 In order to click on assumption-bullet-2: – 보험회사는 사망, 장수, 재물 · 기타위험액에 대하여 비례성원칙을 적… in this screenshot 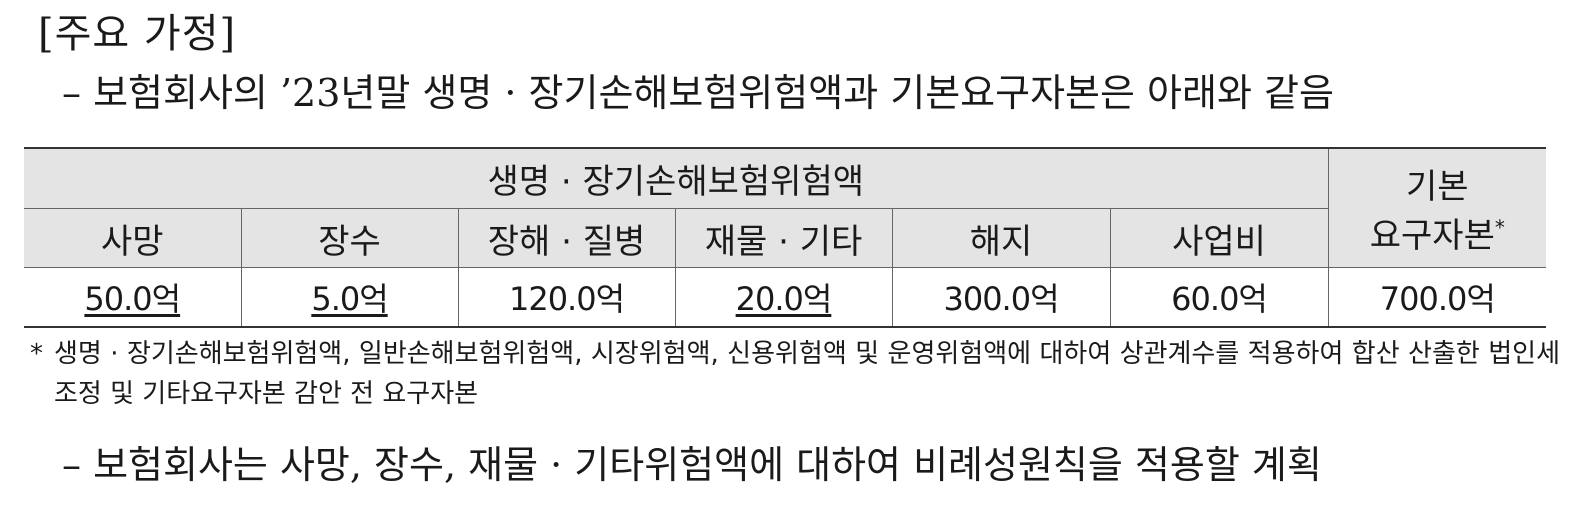, I will do `click(692, 465)`.